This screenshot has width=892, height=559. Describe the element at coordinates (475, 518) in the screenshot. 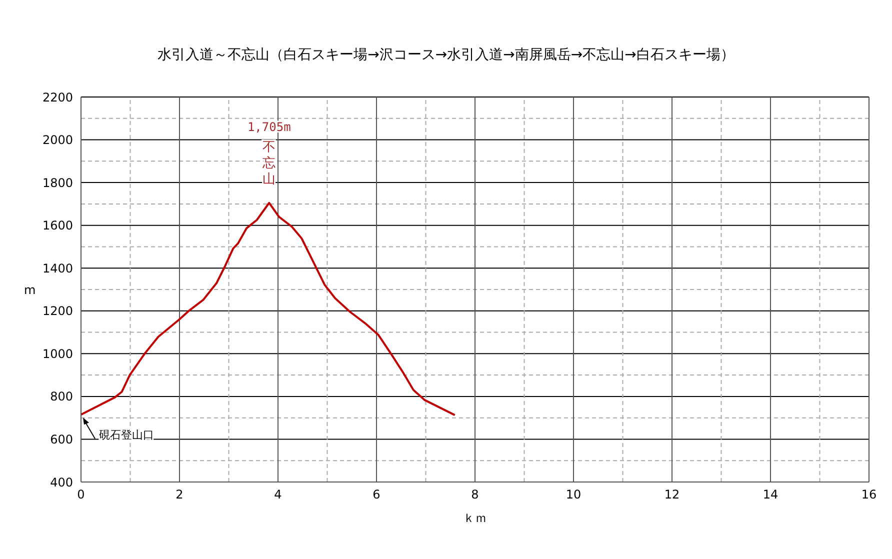

I see `x-axis-title: ｋｍ` at that location.